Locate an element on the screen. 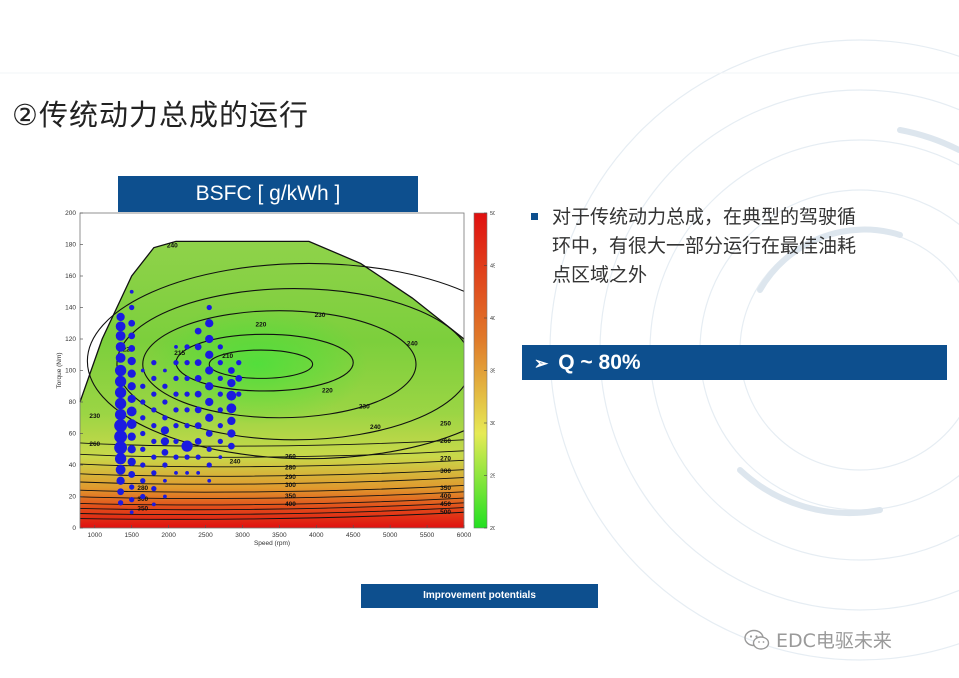 The image size is (959, 678). contour-label: 500 is located at coordinates (445, 512).